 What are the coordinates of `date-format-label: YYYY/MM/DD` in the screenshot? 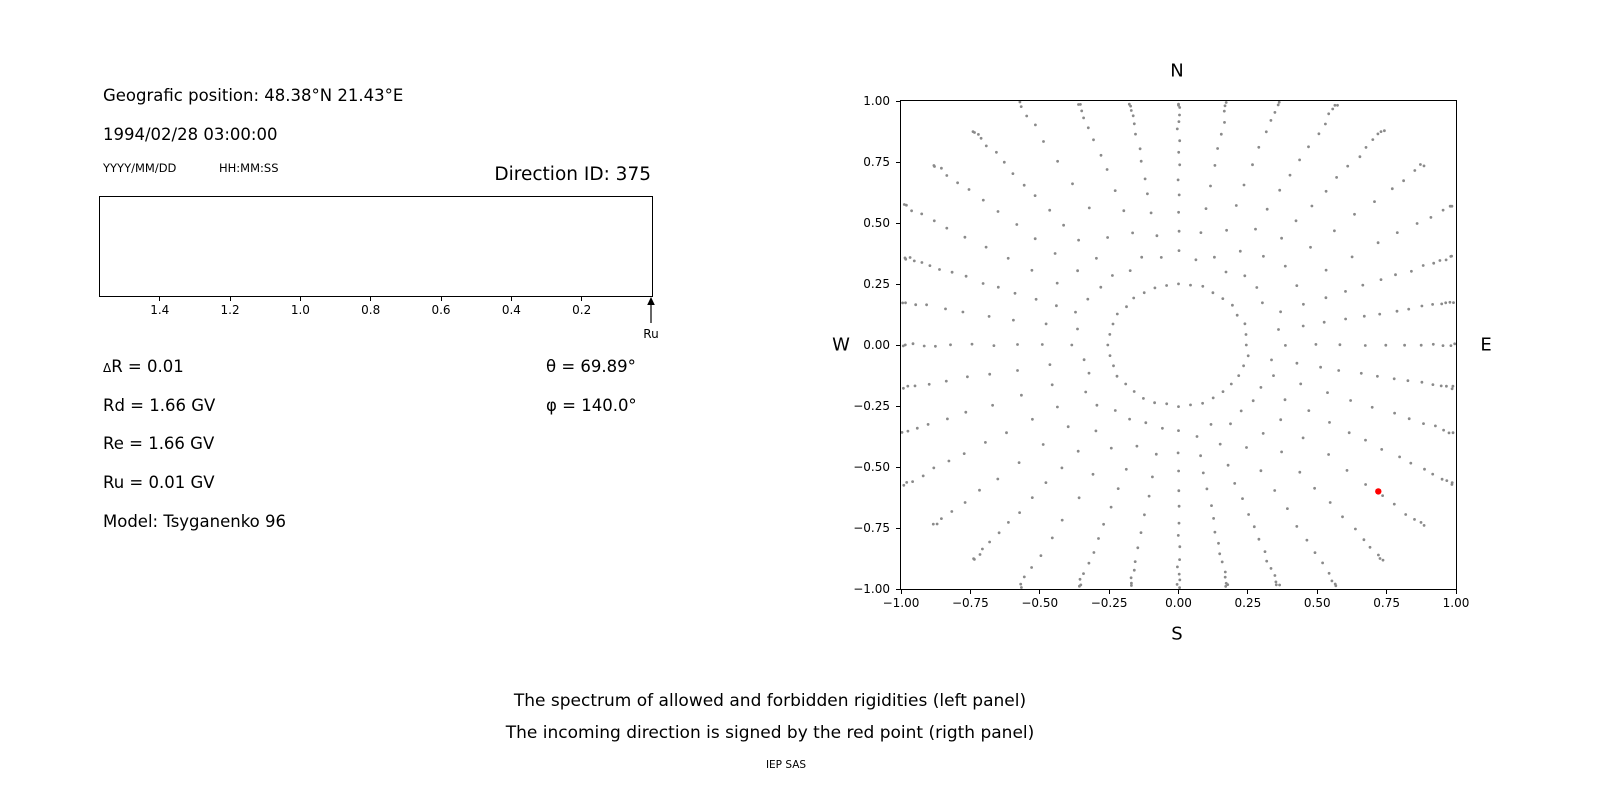 It's located at (140, 168).